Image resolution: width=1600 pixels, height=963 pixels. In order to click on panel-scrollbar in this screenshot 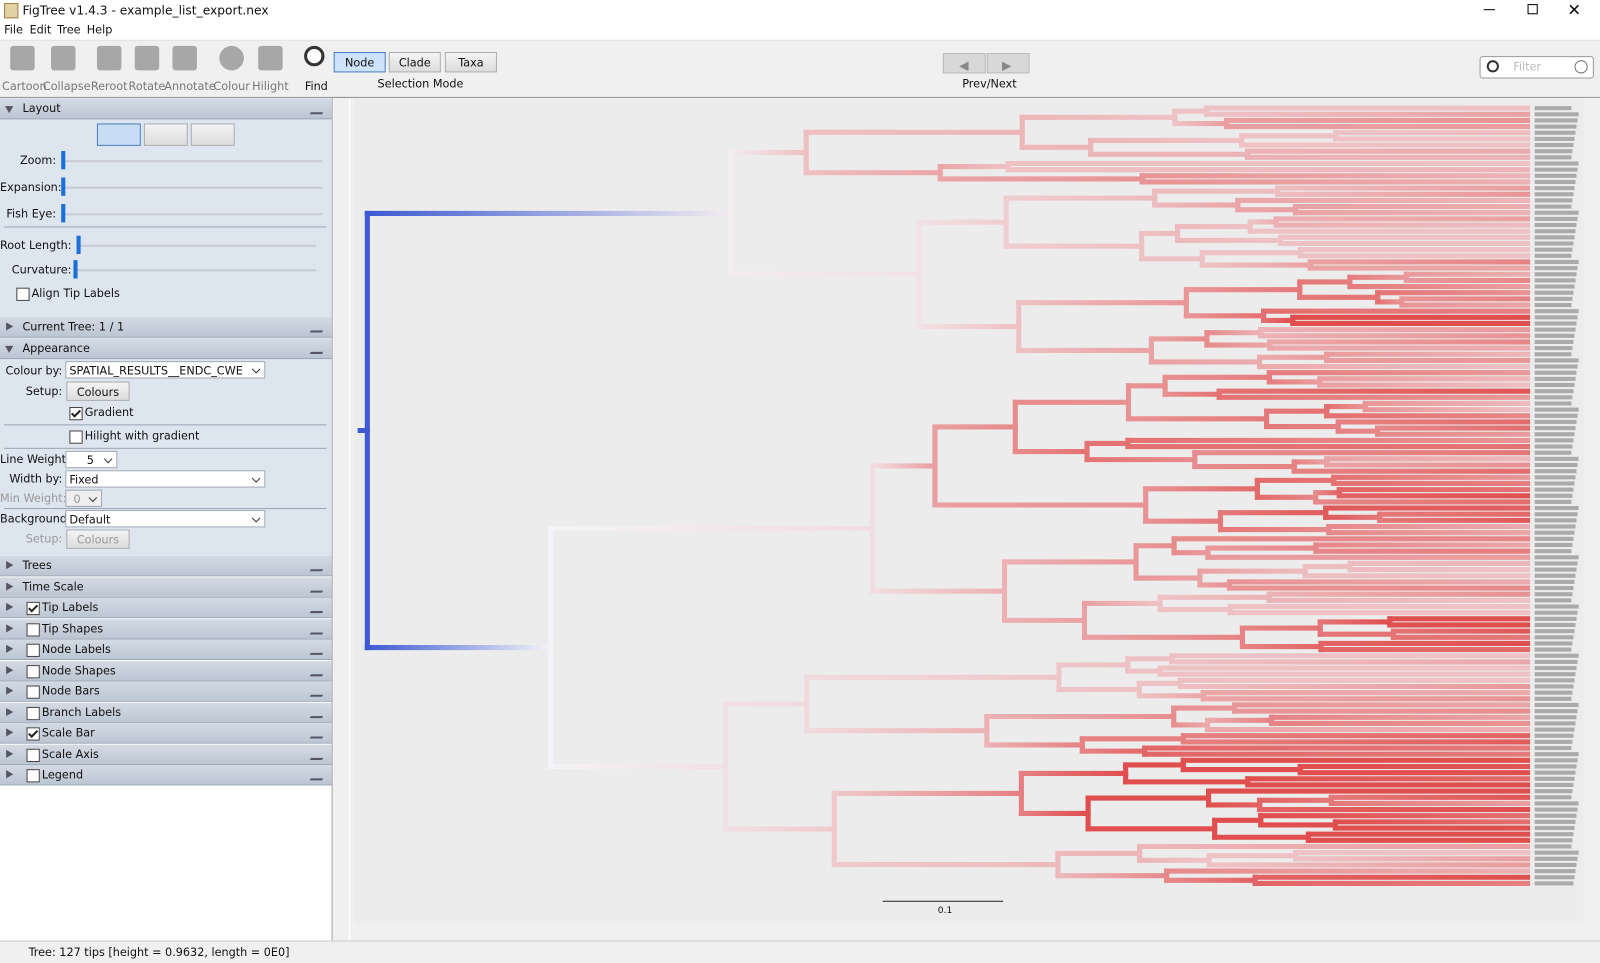, I will do `click(340, 519)`.